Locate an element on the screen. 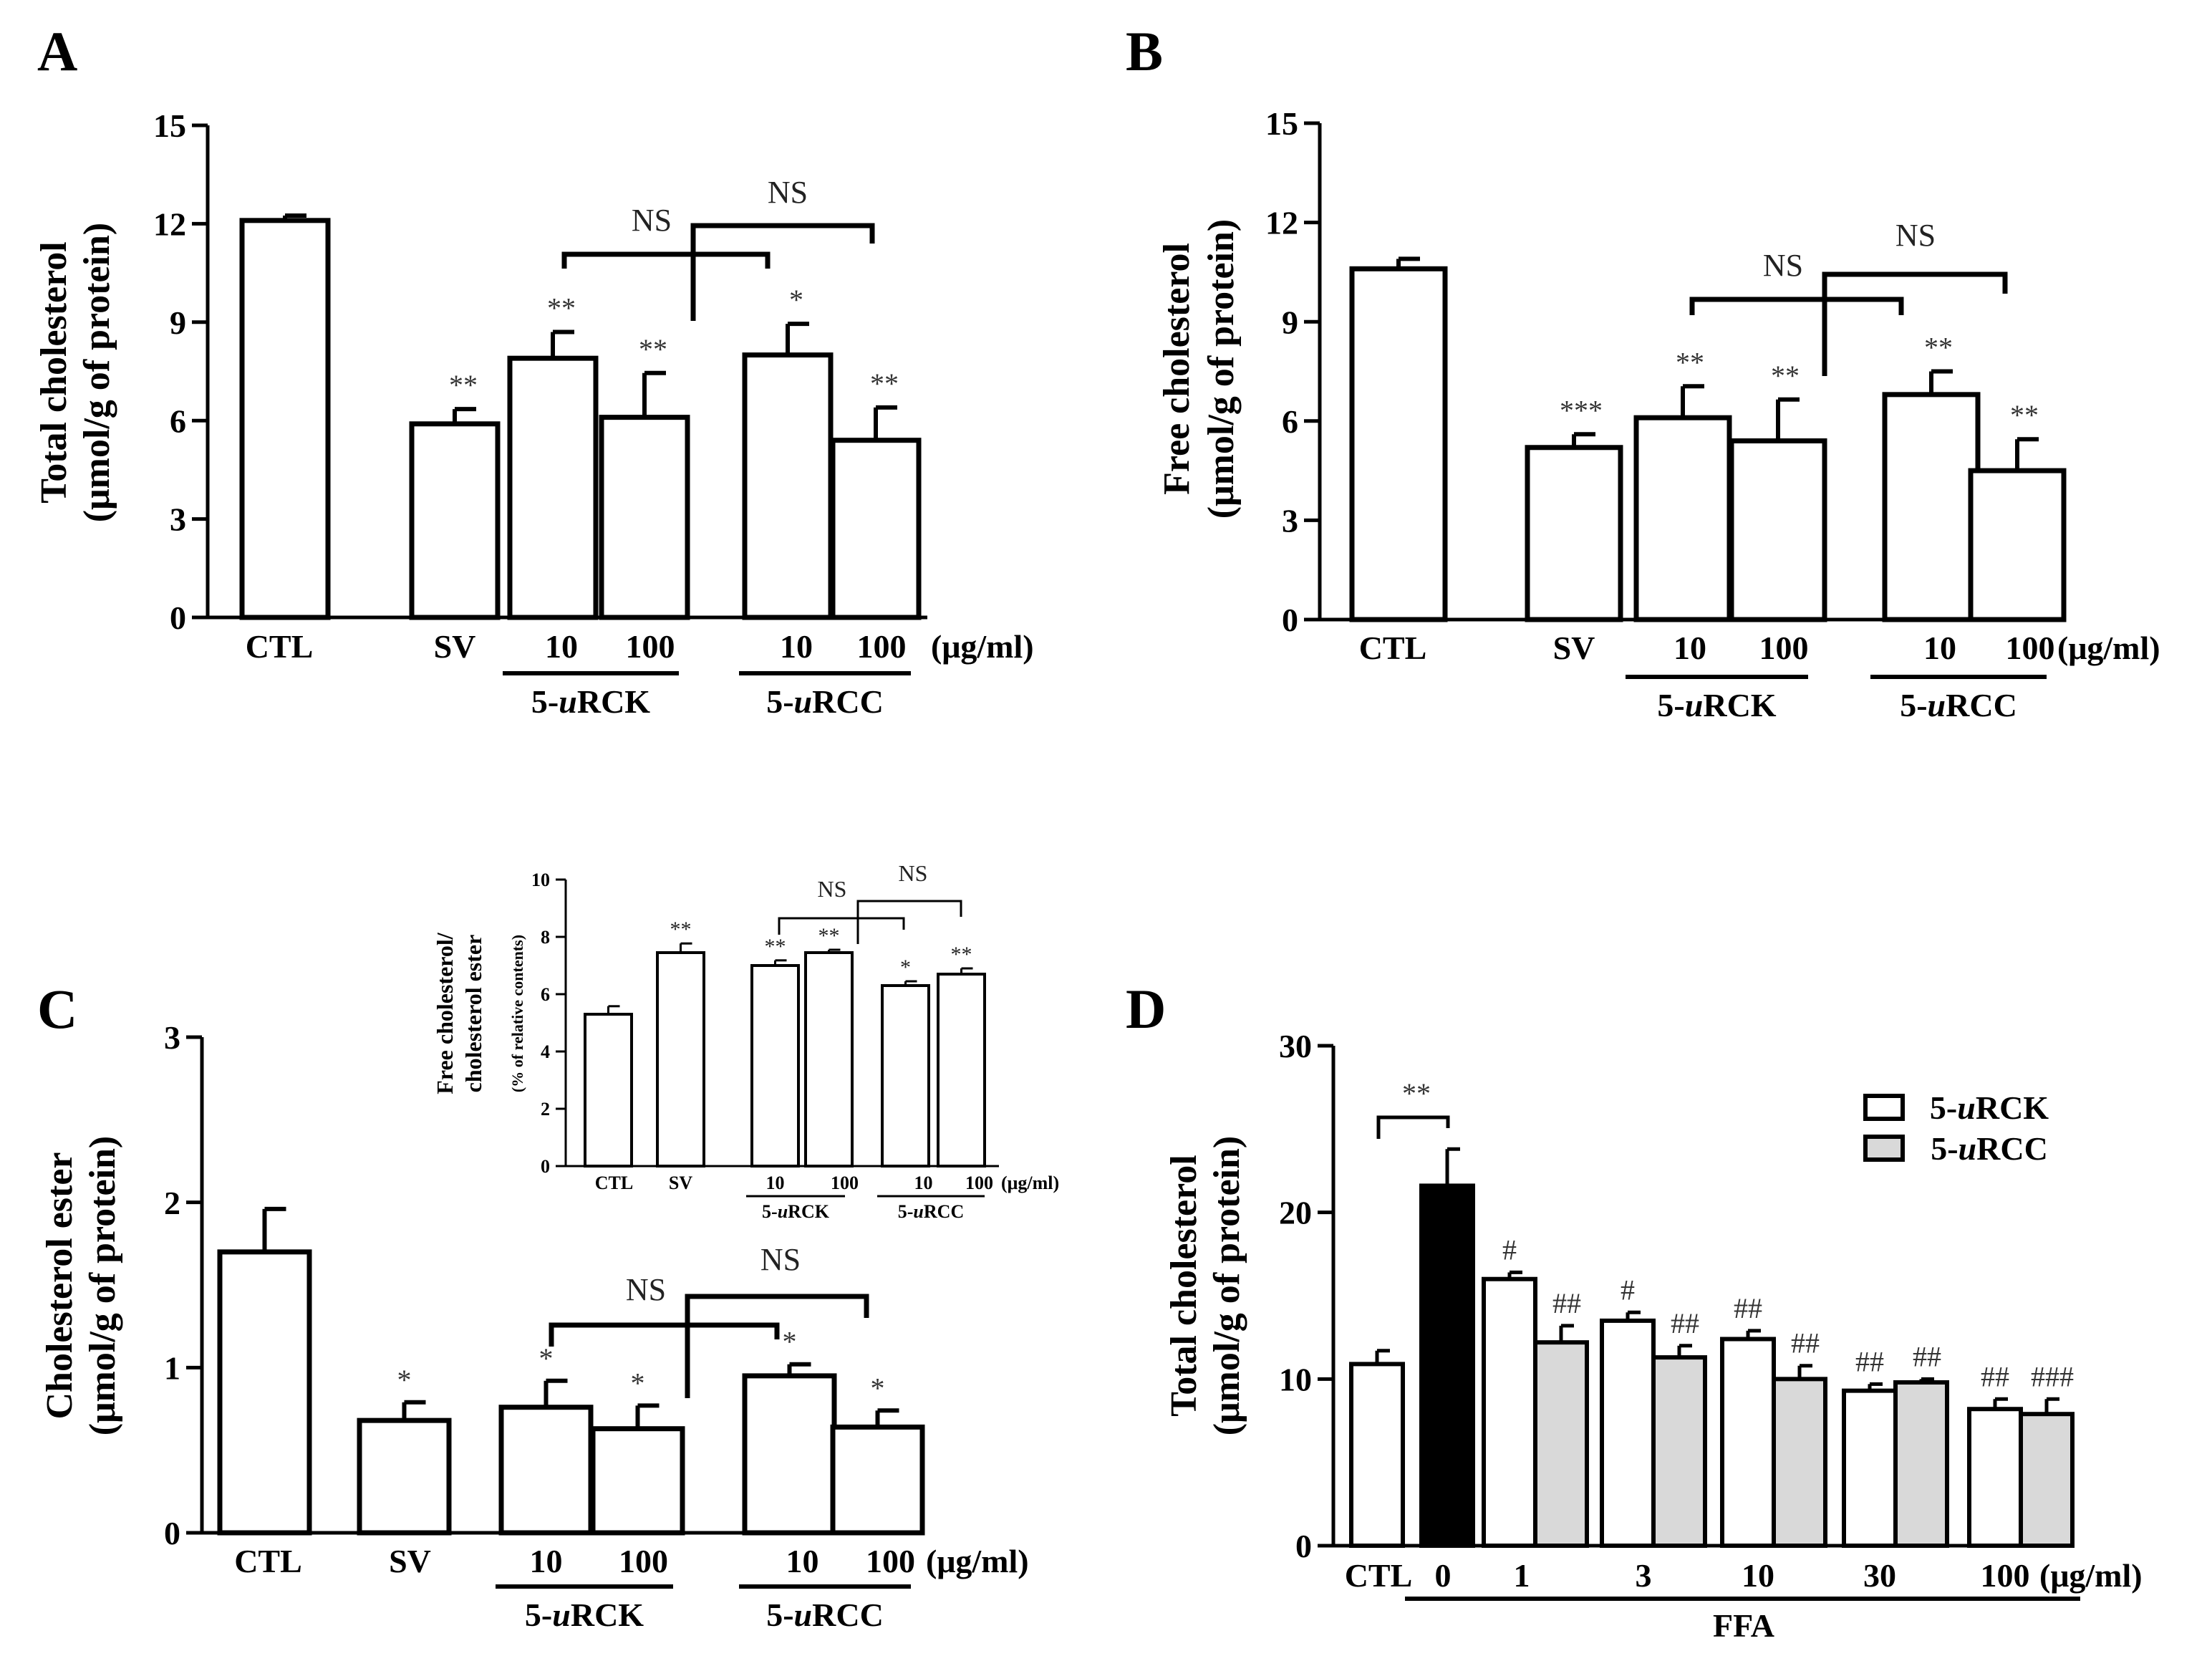 The width and height of the screenshot is (2212, 1656). y-tick-label: 1 is located at coordinates (172, 1367).